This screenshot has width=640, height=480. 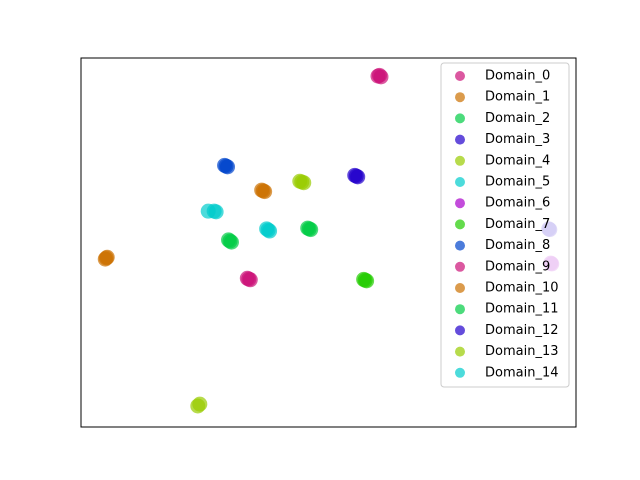 I want to click on legend-label: Domain_11, so click(x=522, y=309).